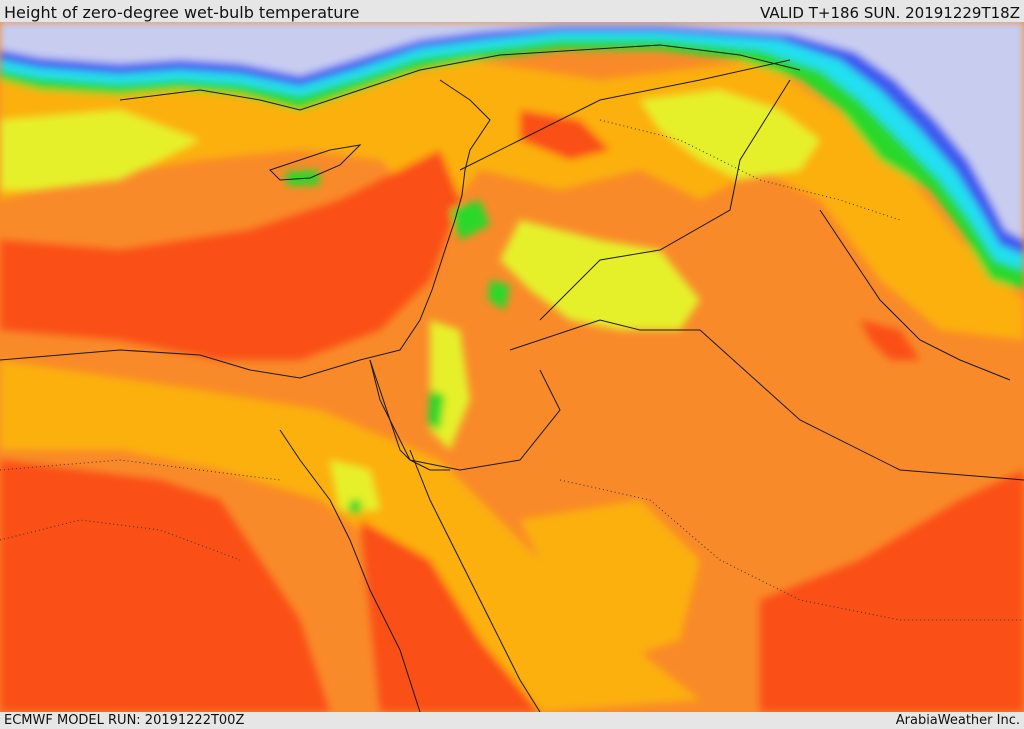  What do you see at coordinates (499, 295) in the screenshot?
I see `field-low-hermon` at bounding box center [499, 295].